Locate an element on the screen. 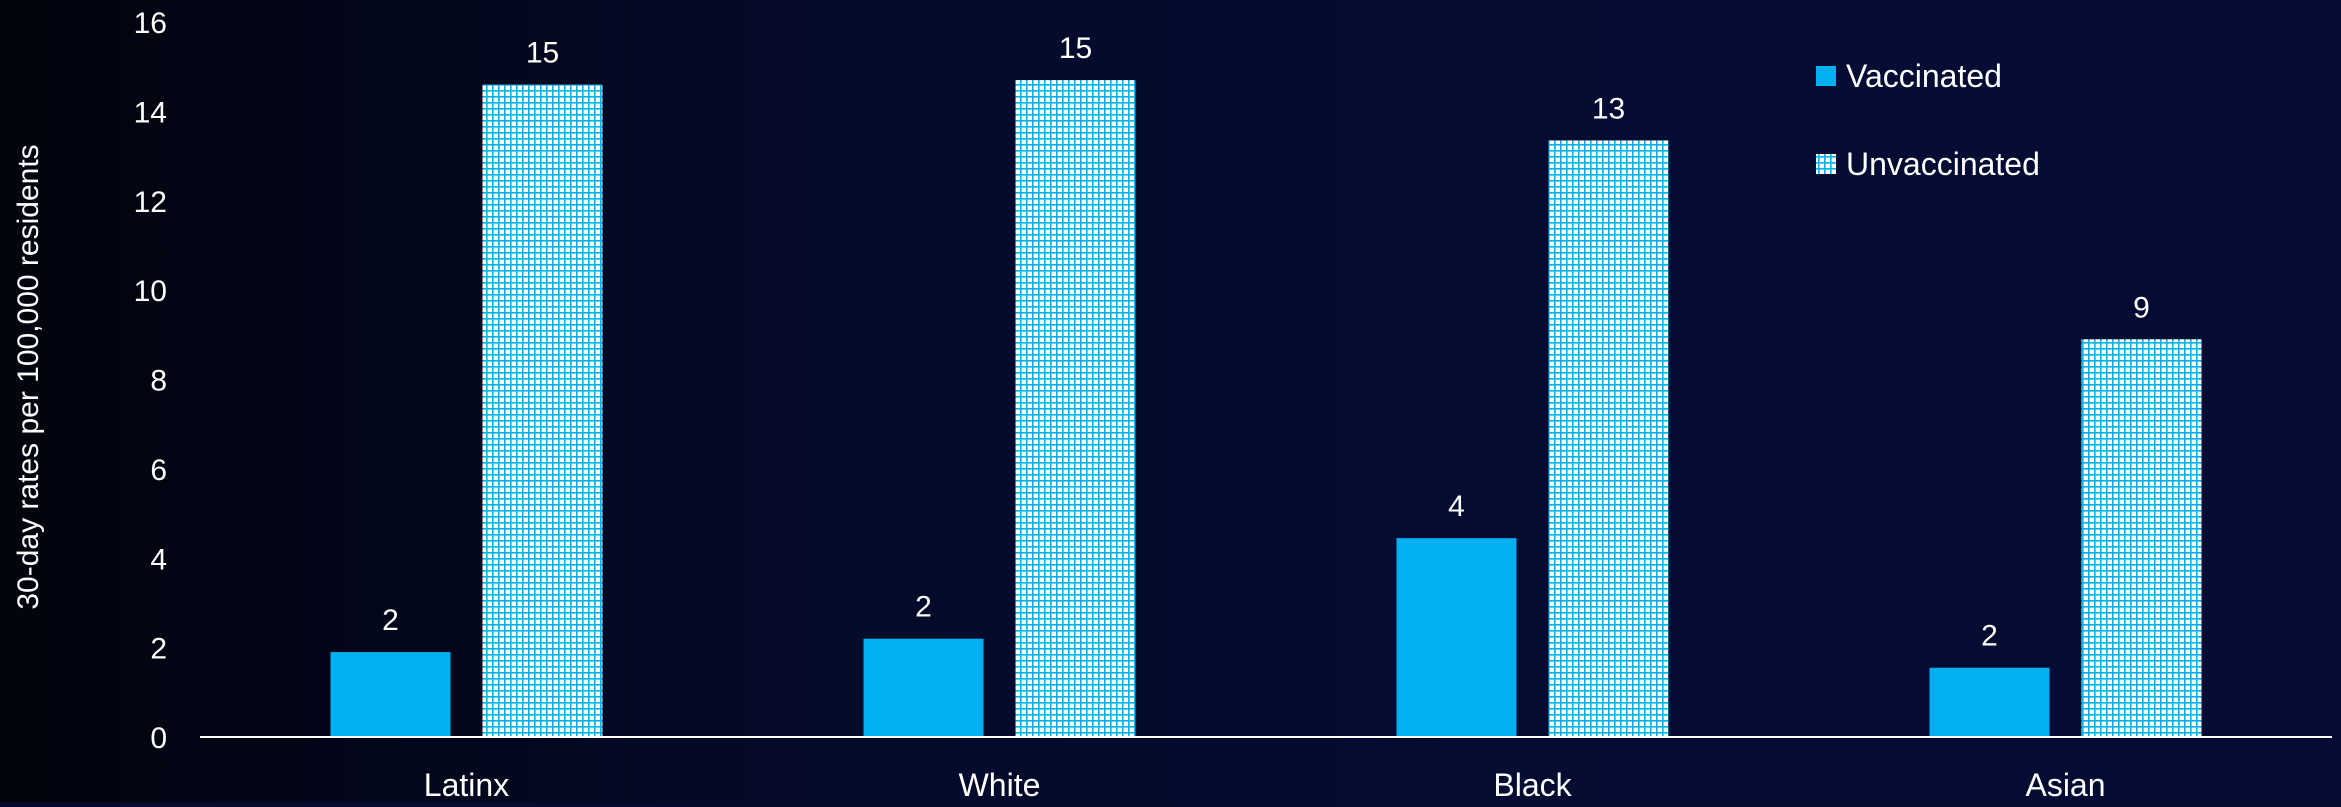 This screenshot has width=2341, height=807. y-tick-label: 12 is located at coordinates (150, 202).